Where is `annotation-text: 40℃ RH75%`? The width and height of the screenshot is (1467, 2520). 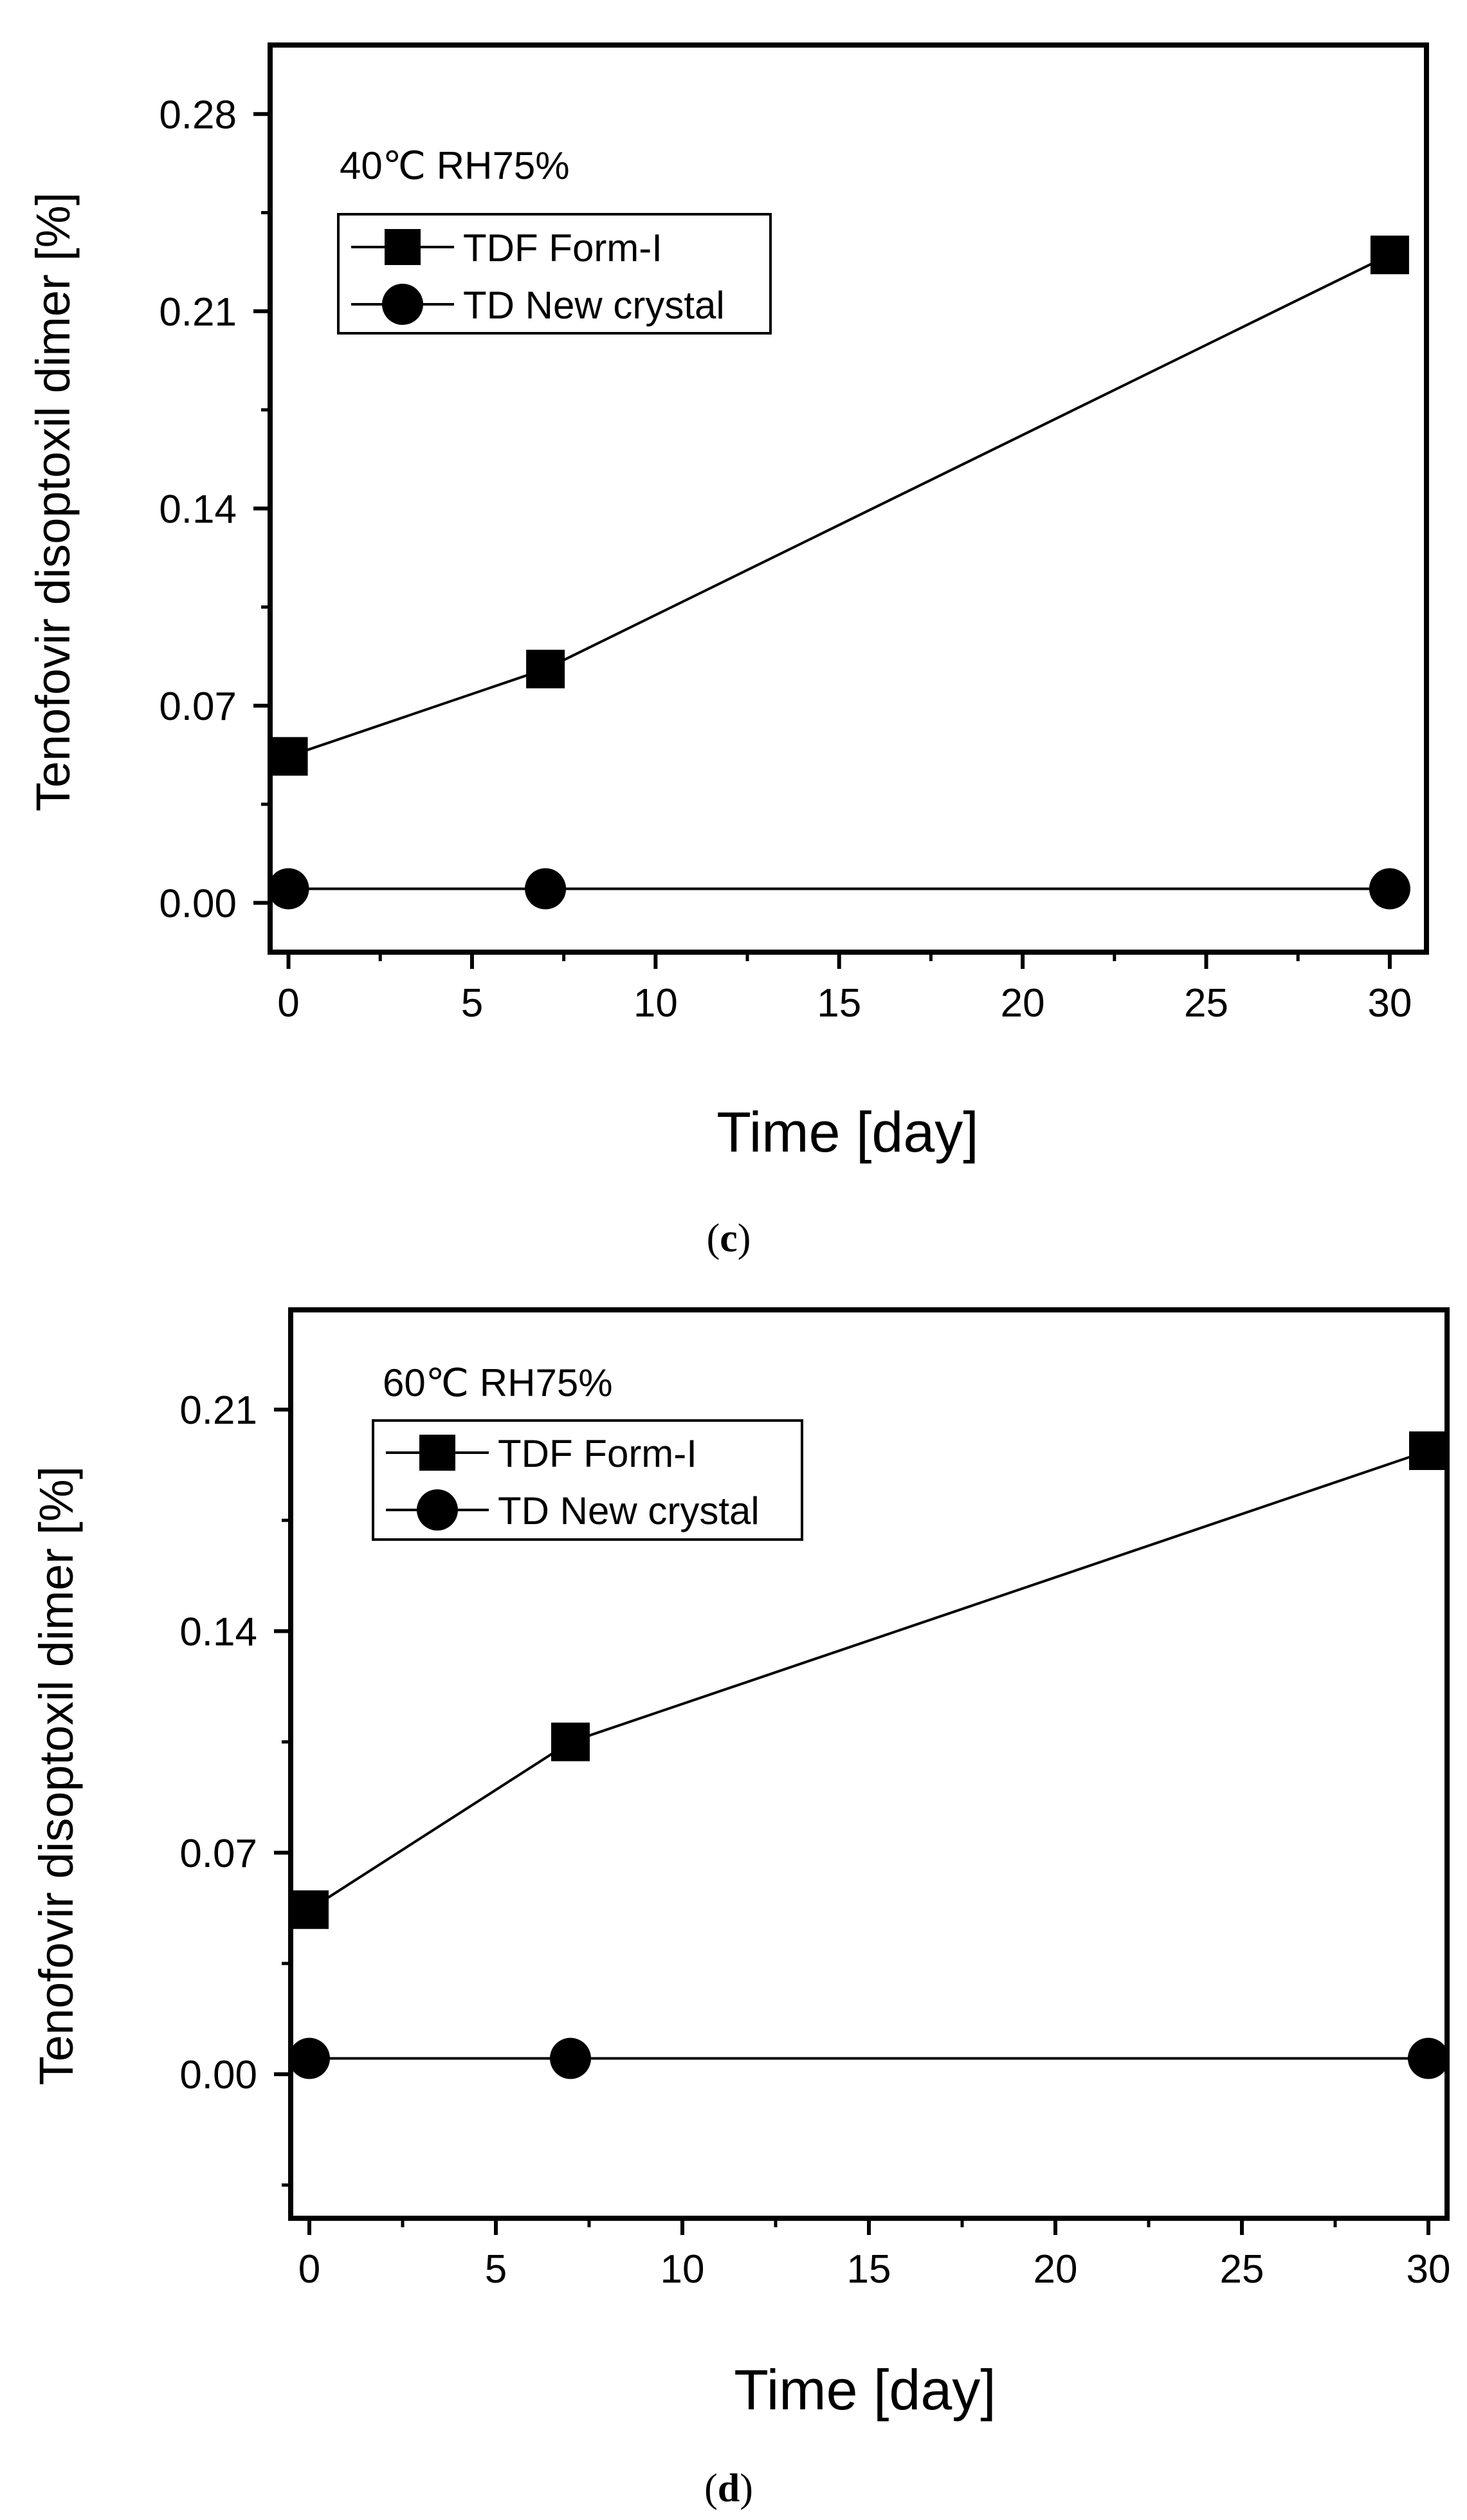 annotation-text: 40℃ RH75% is located at coordinates (455, 165).